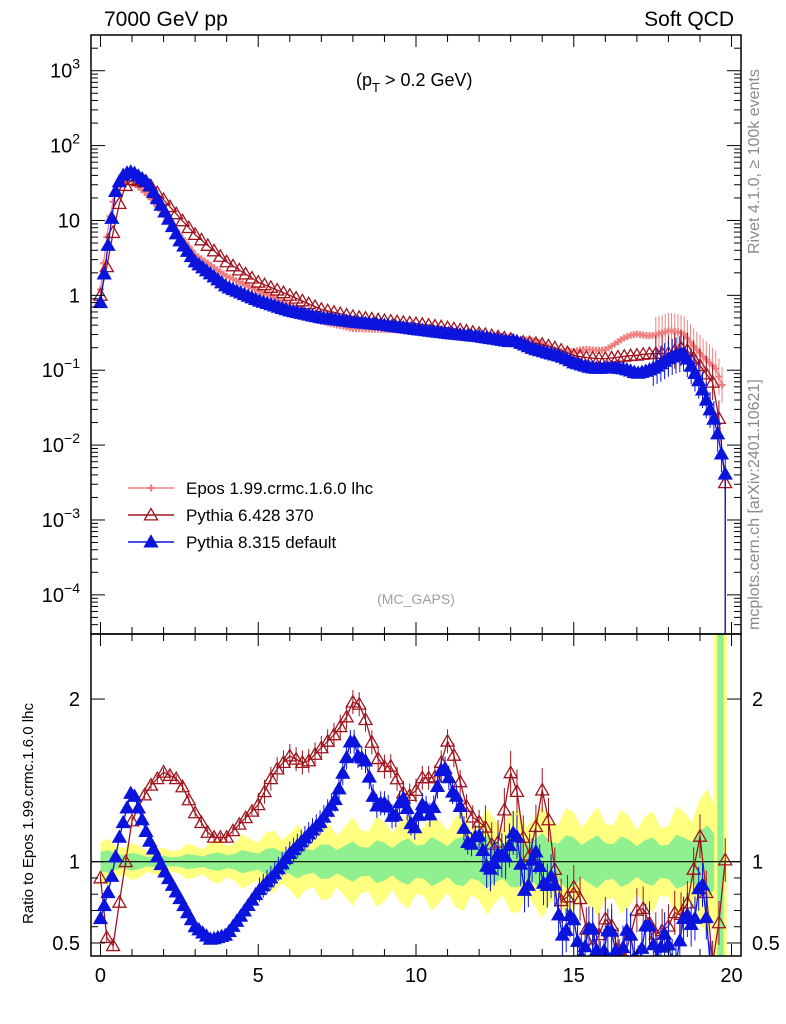 This screenshot has width=786, height=1024. What do you see at coordinates (757, 700) in the screenshot?
I see `ratio-y-tick-label-right: 2` at bounding box center [757, 700].